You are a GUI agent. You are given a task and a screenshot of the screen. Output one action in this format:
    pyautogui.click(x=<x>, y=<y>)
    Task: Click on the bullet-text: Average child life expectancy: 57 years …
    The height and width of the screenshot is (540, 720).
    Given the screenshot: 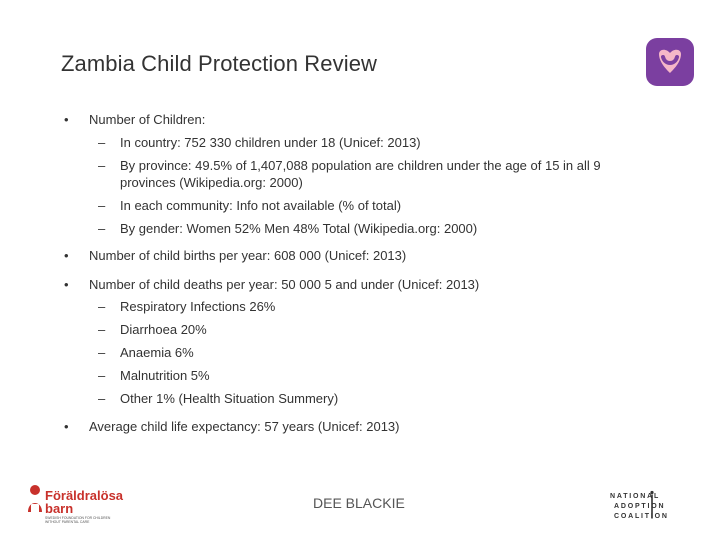 What is the action you would take?
    pyautogui.click(x=244, y=426)
    